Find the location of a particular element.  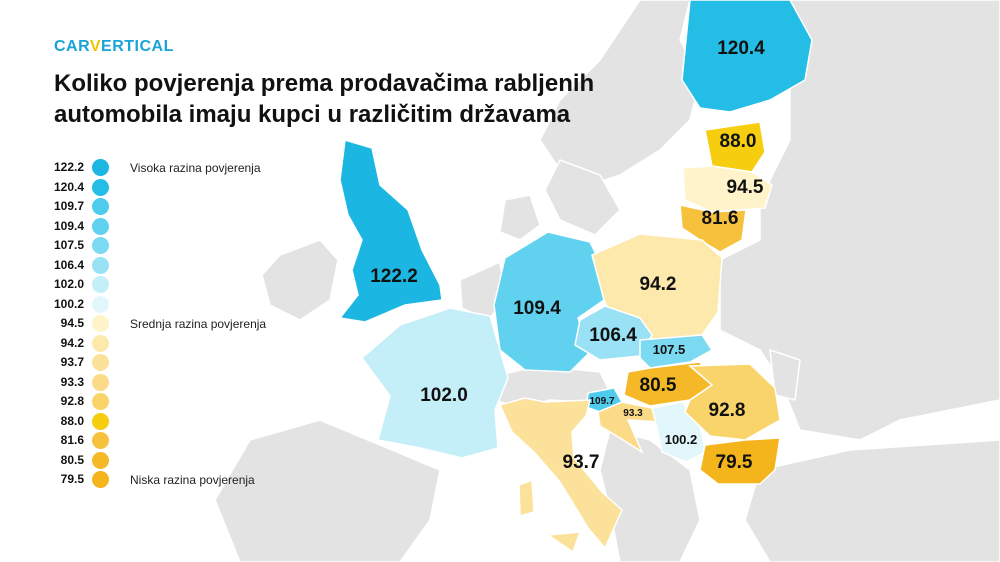

label-bulgaria: 79.5 is located at coordinates (734, 462).